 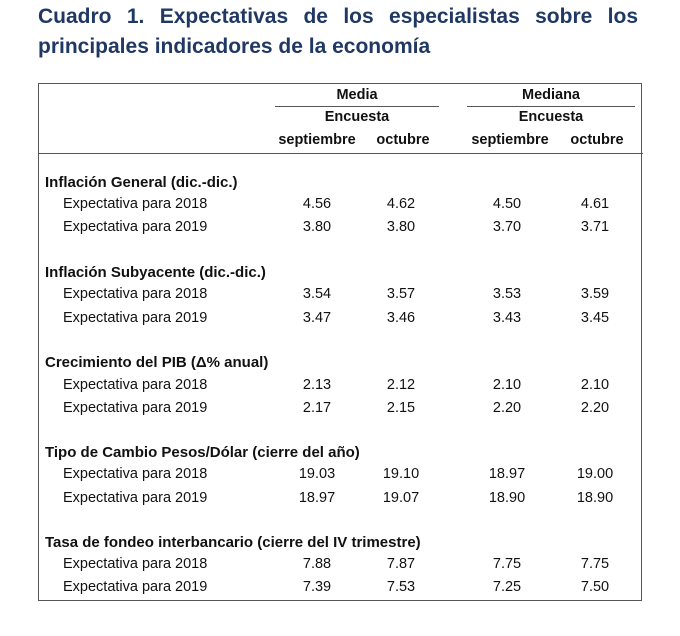 I want to click on cell: 19.00, so click(x=595, y=474).